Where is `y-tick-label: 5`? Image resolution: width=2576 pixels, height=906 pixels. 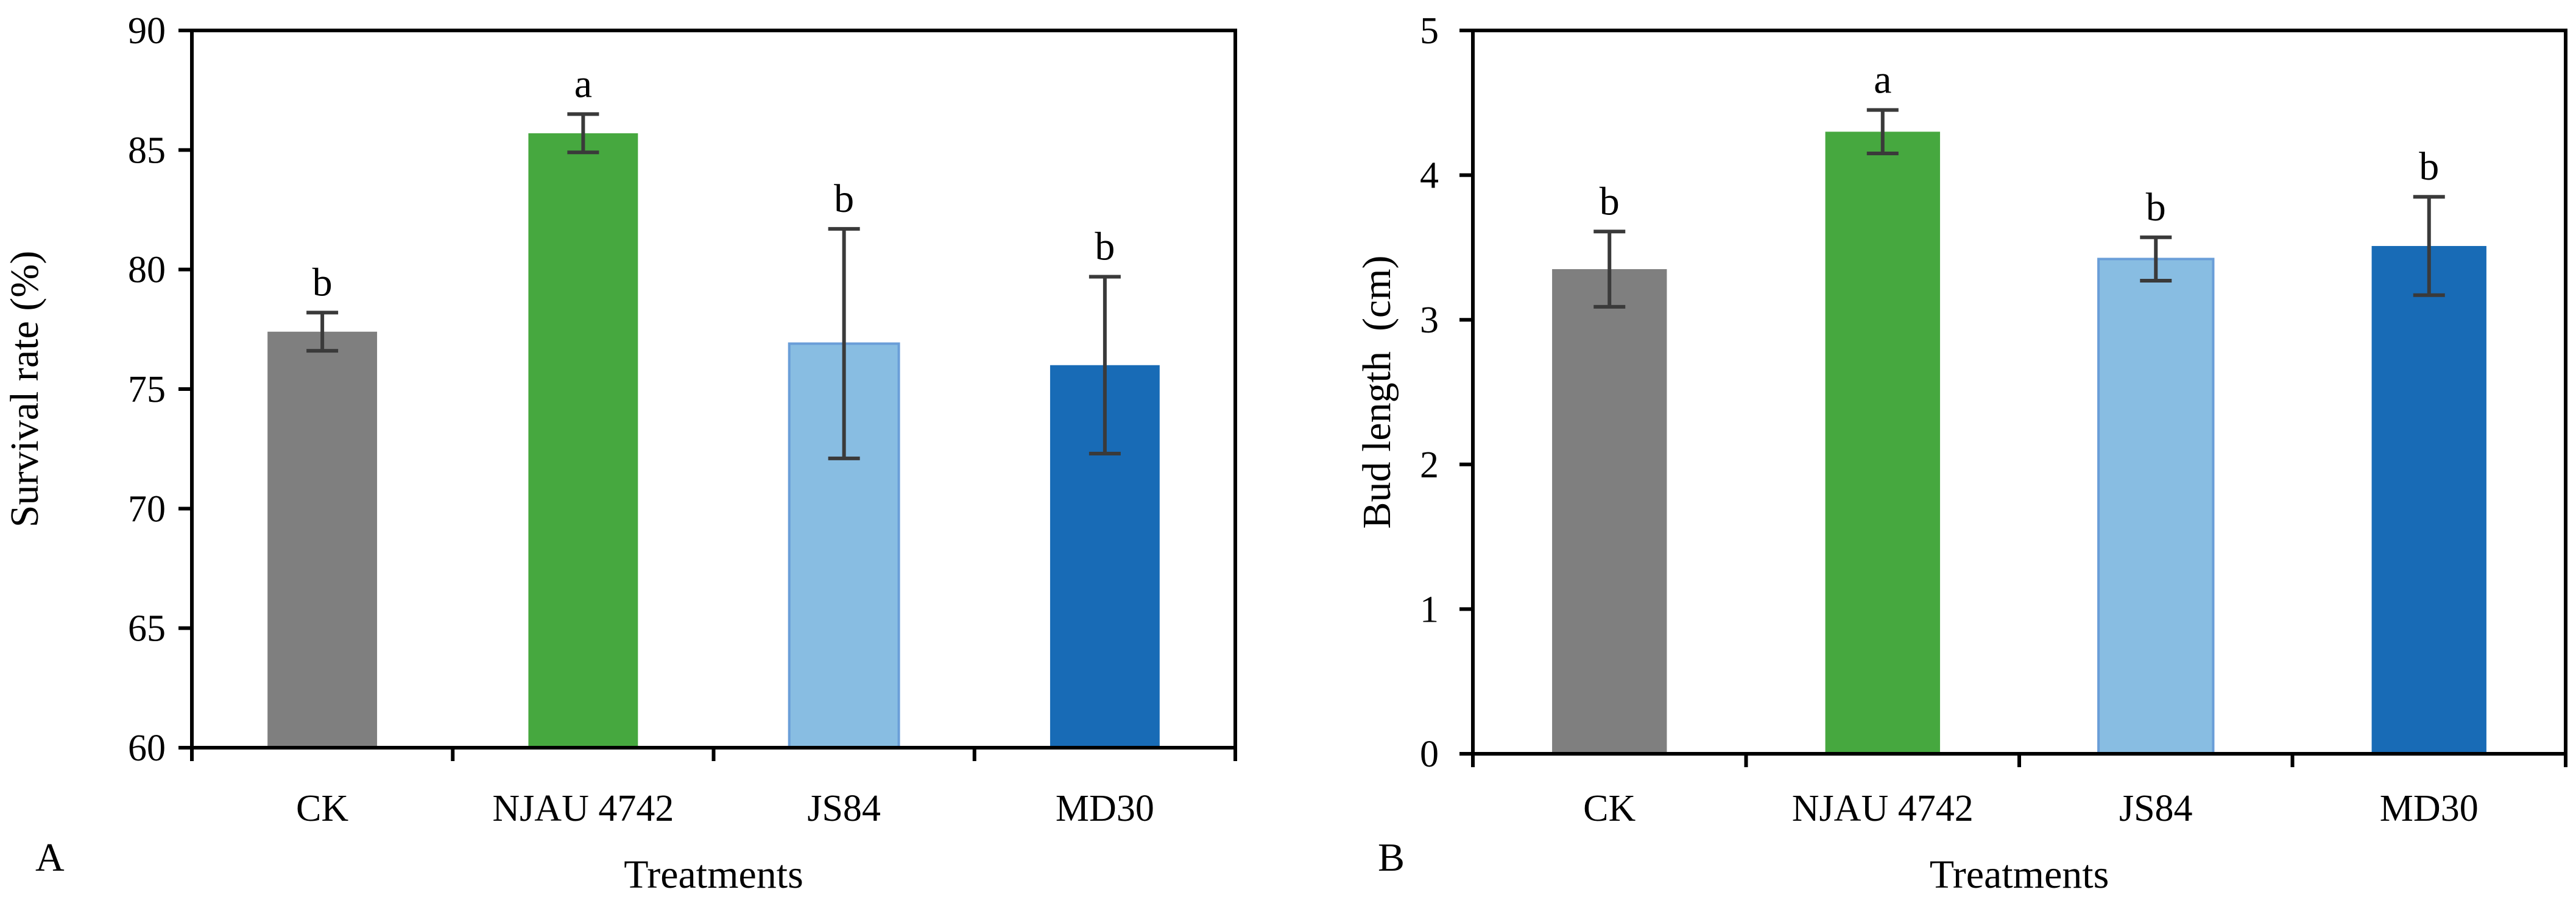 y-tick-label: 5 is located at coordinates (1429, 31).